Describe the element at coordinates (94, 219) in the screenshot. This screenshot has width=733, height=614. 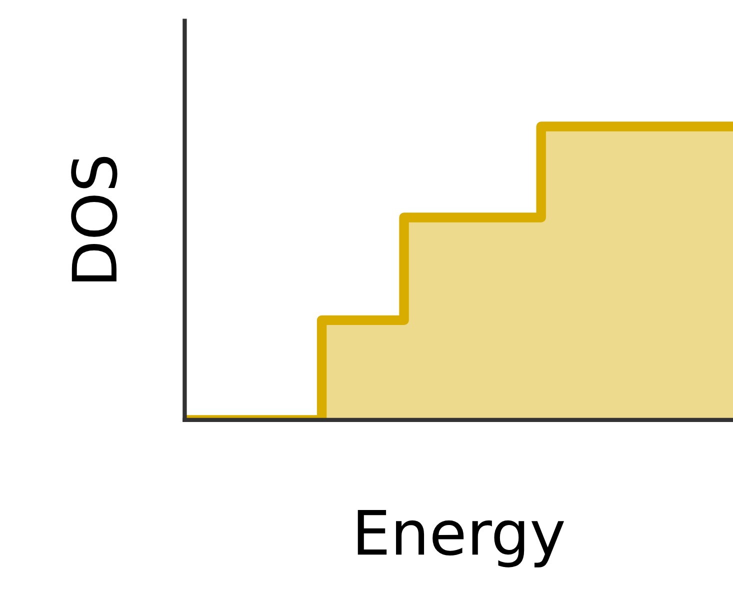
I see `y-axis-title: DOS` at that location.